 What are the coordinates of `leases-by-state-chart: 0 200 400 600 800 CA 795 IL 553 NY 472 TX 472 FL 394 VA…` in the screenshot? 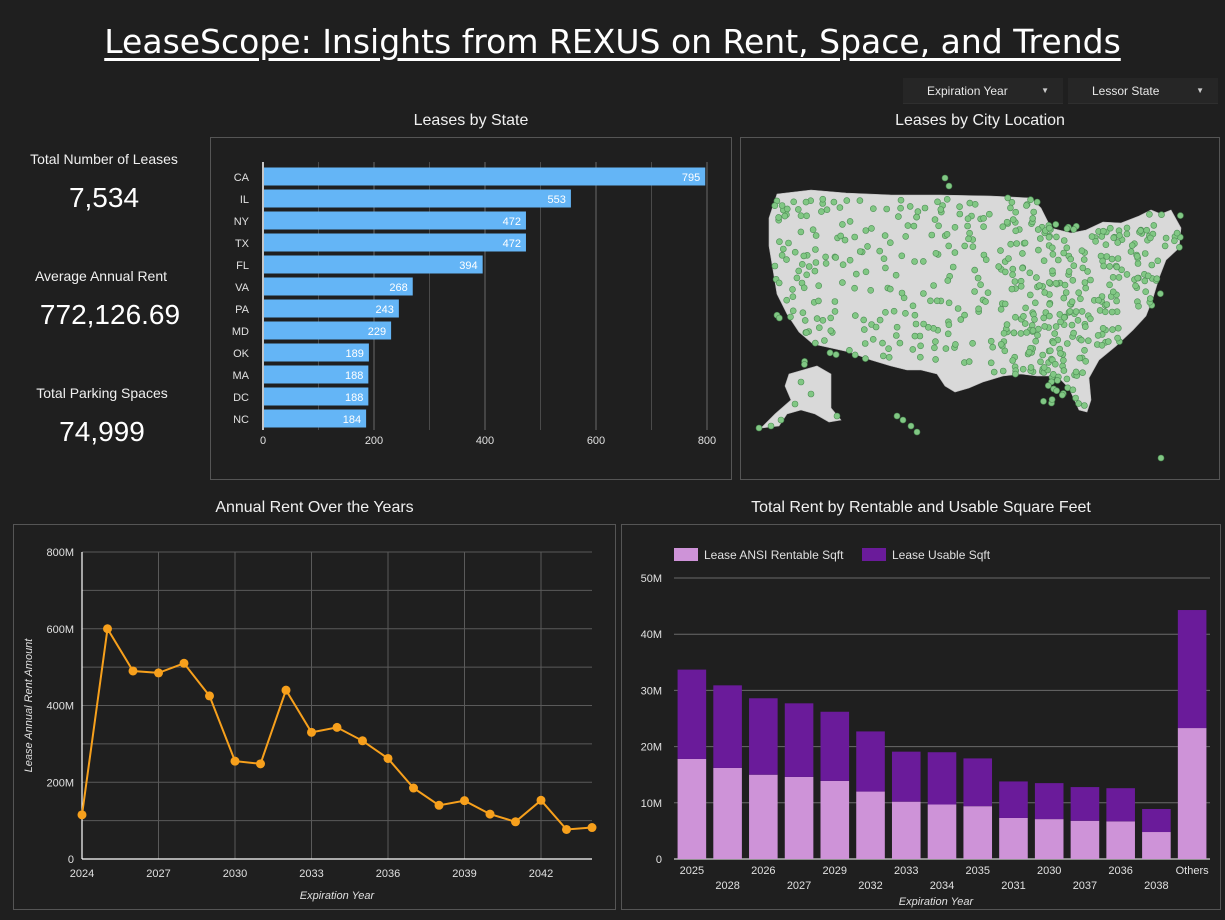 It's located at (474, 304).